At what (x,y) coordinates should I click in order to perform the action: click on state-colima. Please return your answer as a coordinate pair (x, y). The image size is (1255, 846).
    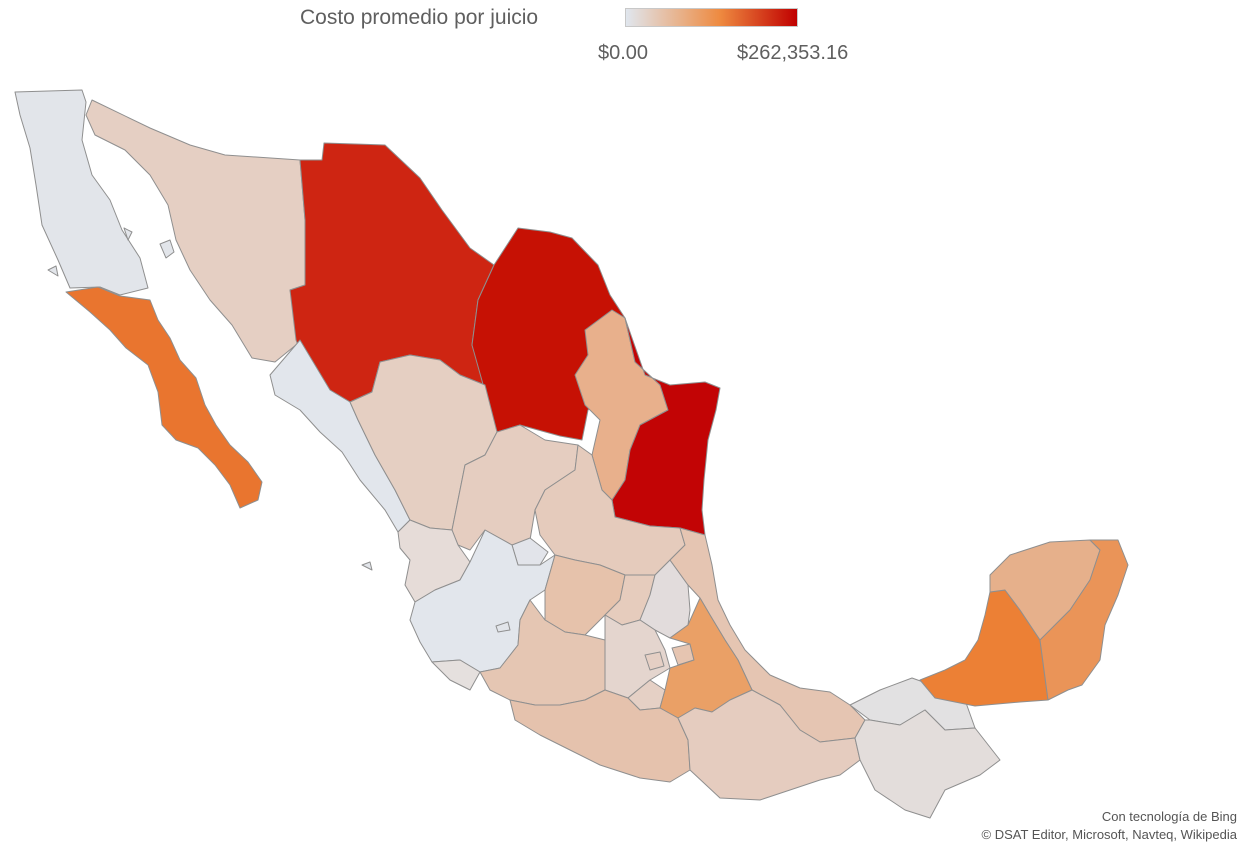
    Looking at the image, I should click on (456, 675).